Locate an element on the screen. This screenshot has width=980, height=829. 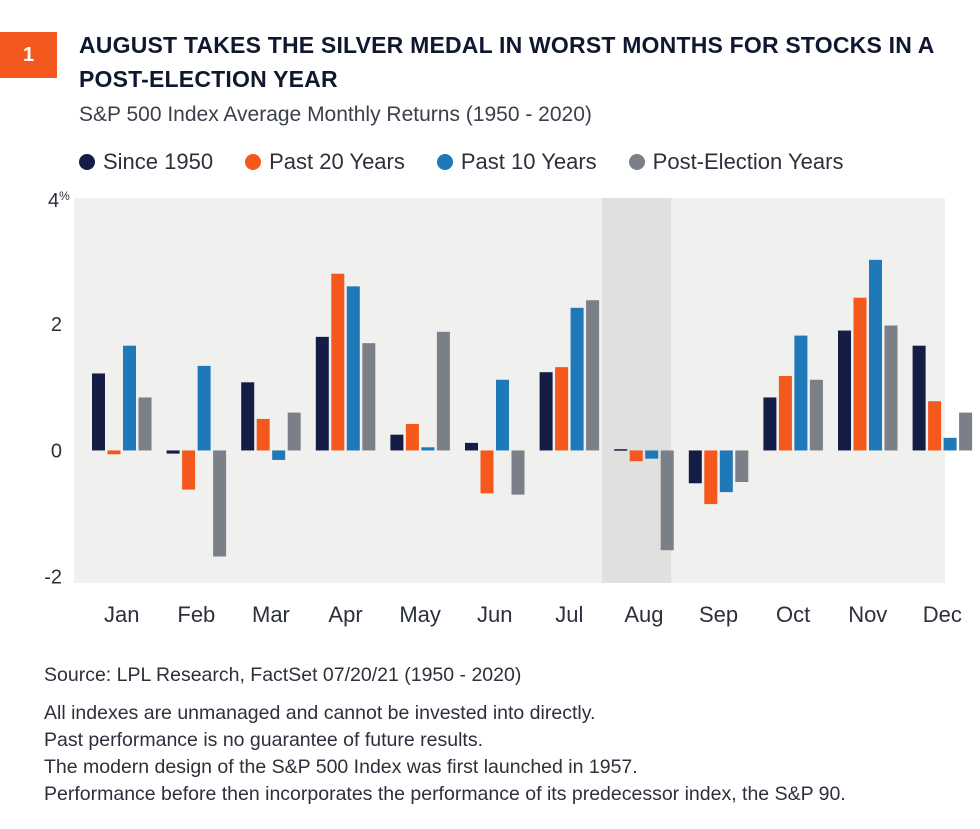
legend-label: Post-Election Years is located at coordinates (748, 161).